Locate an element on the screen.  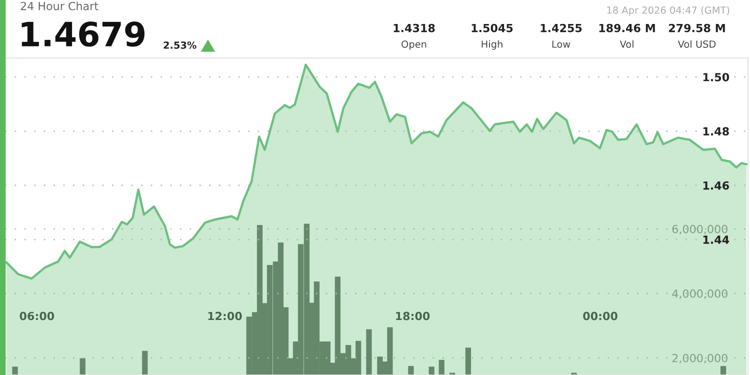
text: 1.4318 is located at coordinates (414, 28).